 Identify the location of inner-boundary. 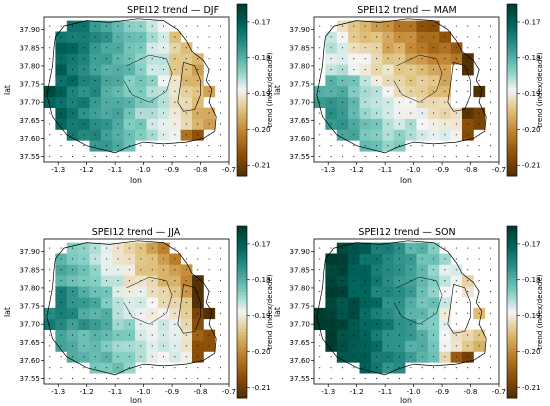
(418, 300).